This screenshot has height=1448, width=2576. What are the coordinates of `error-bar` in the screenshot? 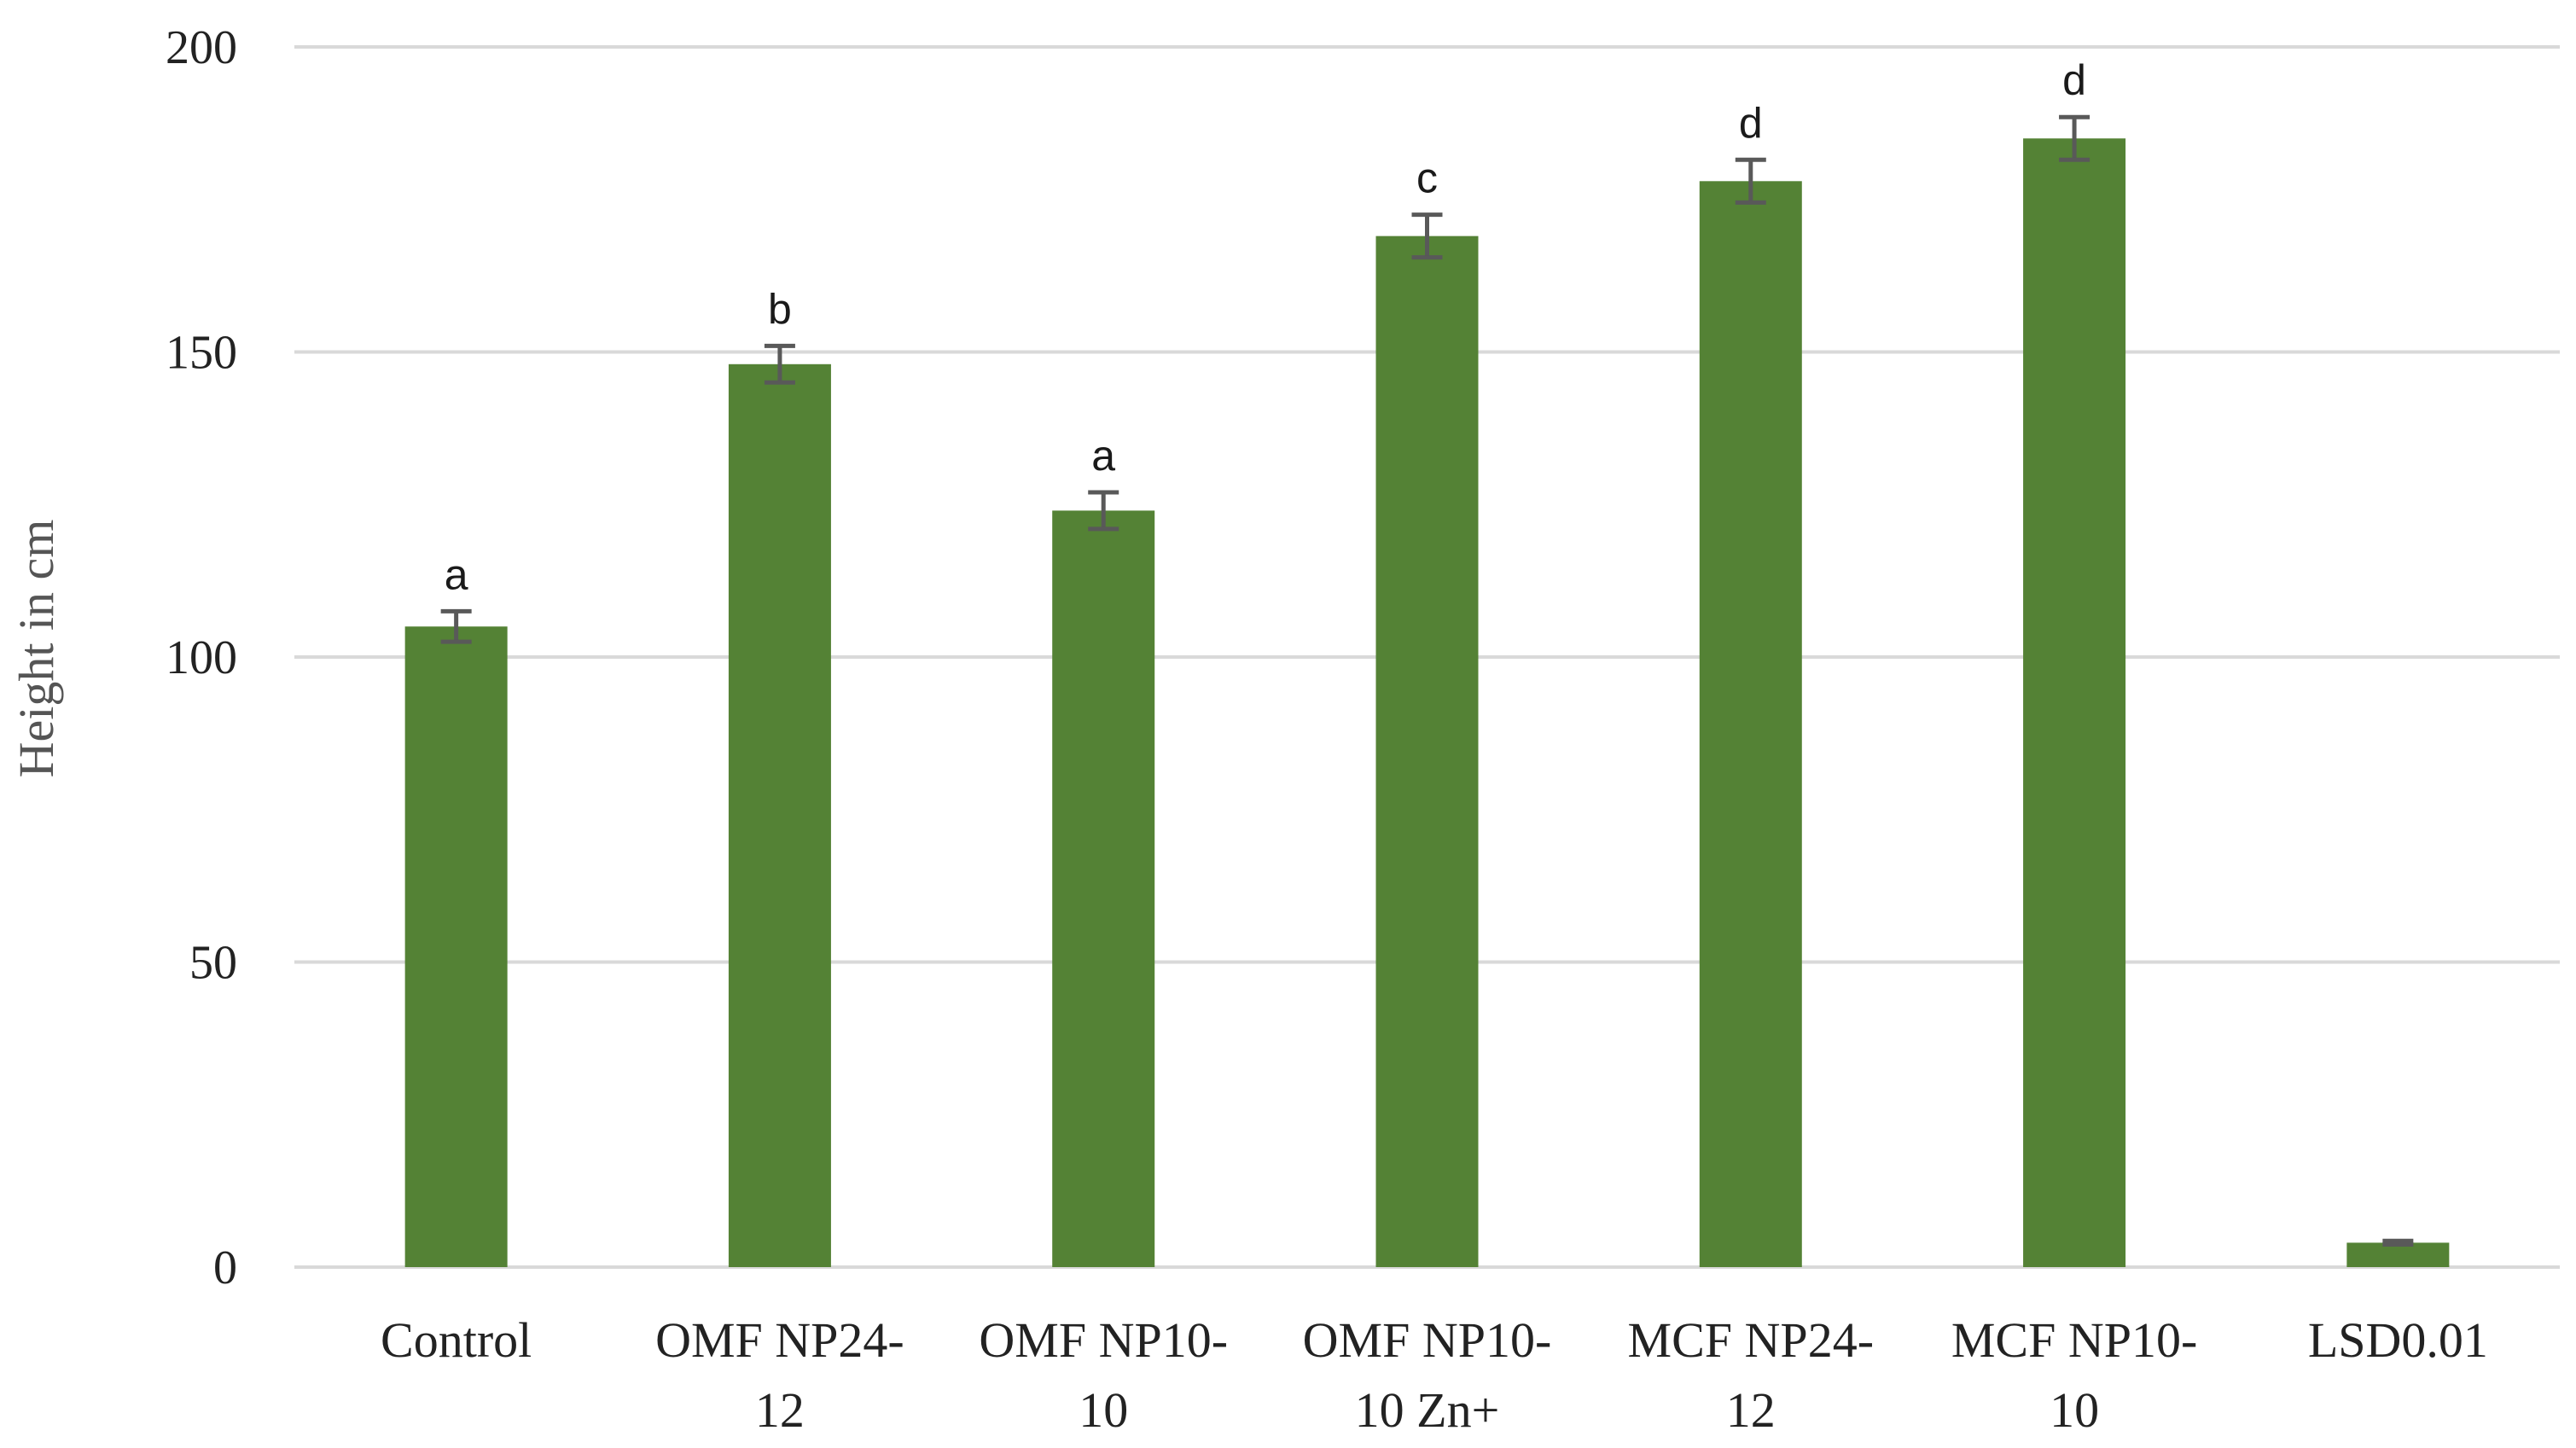 It's located at (2397, 1243).